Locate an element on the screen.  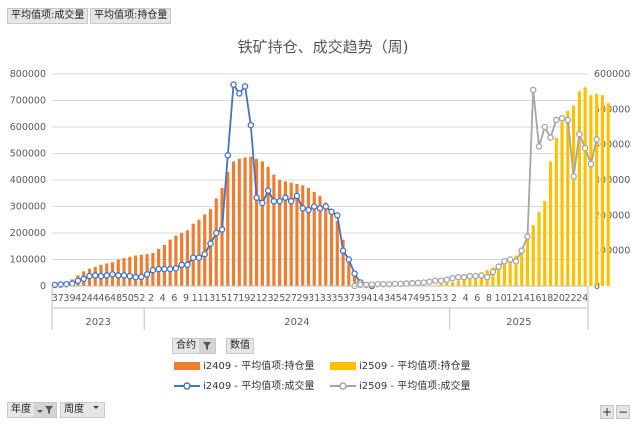
week-filter-button: 周度 is located at coordinates (83, 410).